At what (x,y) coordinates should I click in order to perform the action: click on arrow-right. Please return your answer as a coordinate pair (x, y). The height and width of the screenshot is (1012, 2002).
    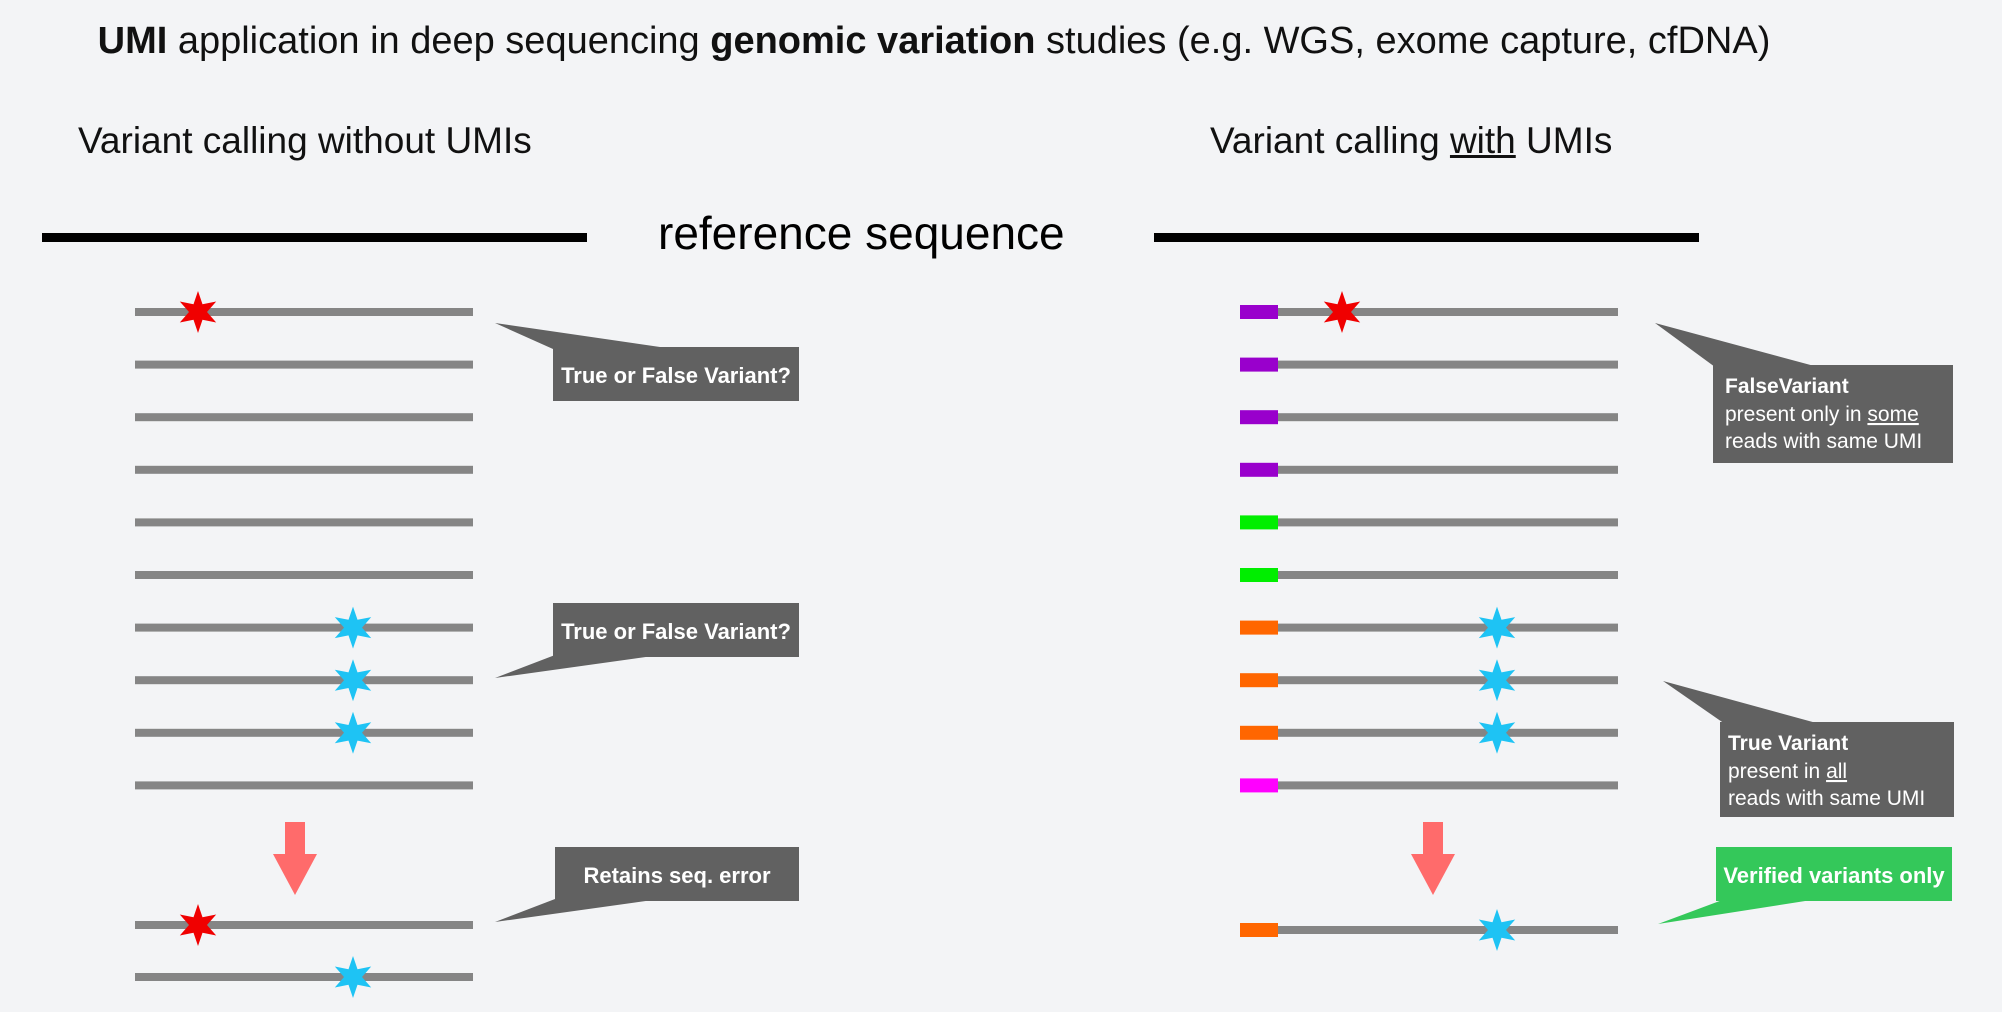
    Looking at the image, I should click on (1433, 858).